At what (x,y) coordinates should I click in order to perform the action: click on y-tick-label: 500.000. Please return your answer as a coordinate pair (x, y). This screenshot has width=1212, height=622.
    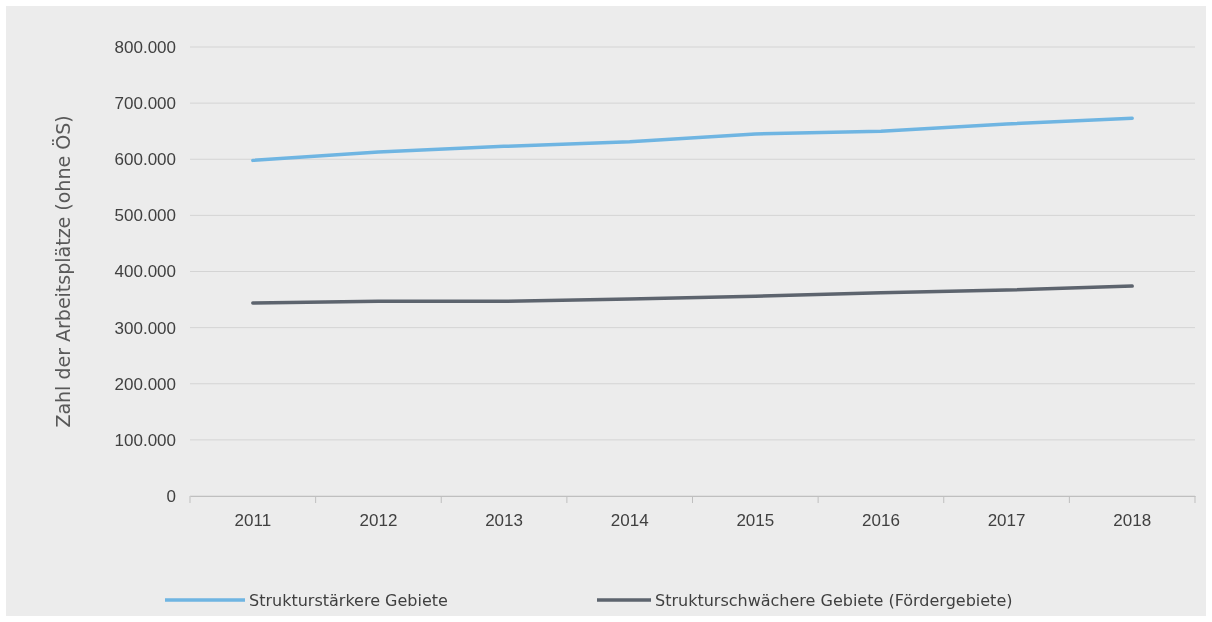
    Looking at the image, I should click on (145, 216).